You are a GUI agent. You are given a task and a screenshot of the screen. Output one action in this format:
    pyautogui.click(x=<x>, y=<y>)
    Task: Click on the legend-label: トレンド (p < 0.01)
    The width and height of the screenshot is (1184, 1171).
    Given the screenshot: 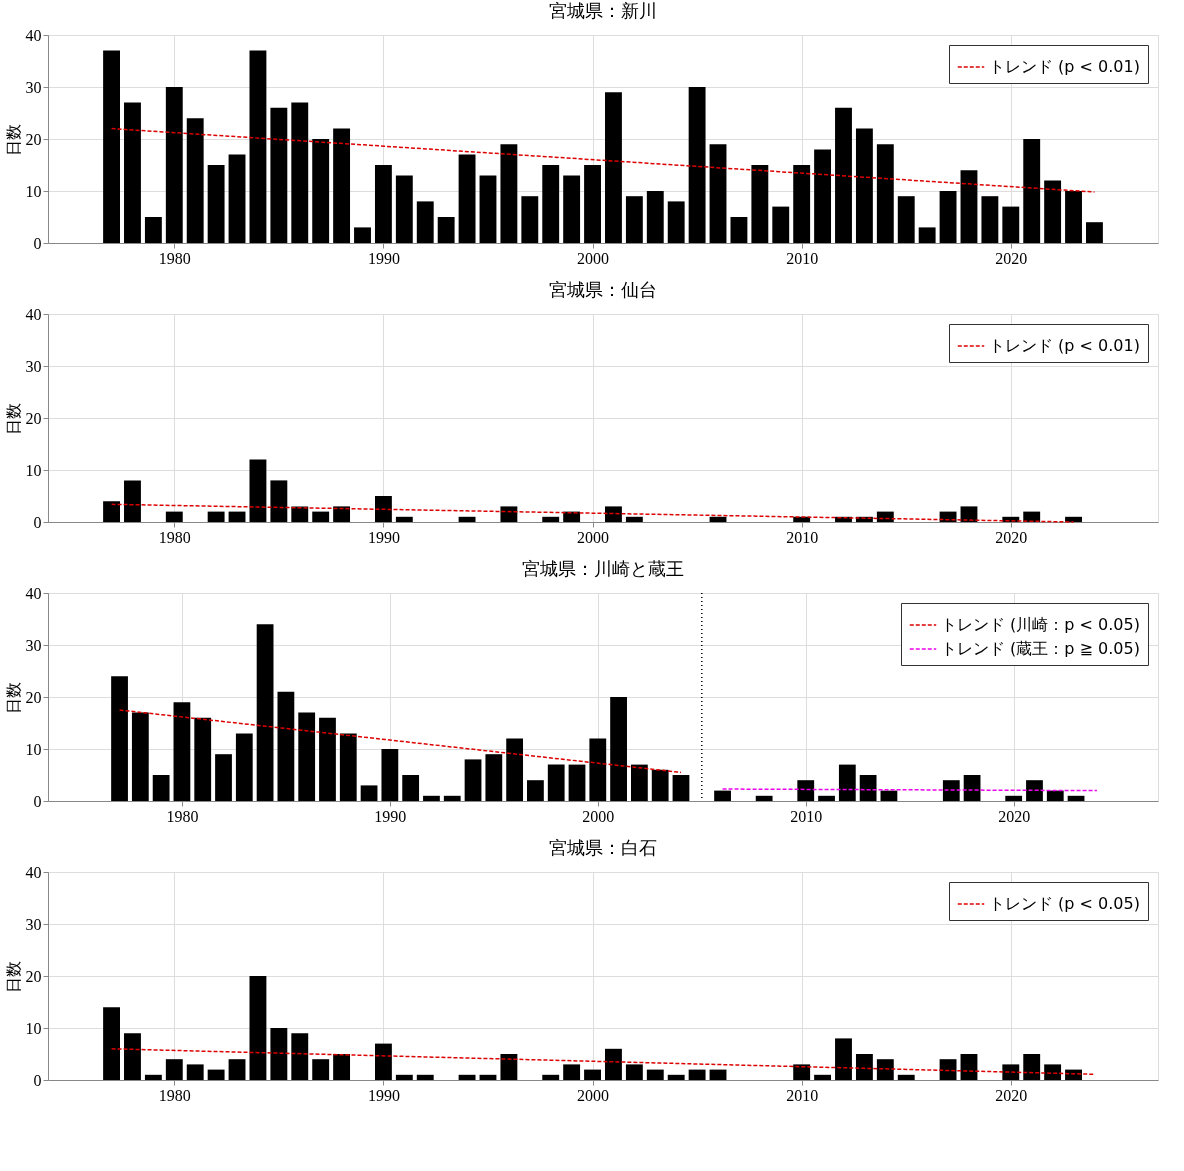 What is the action you would take?
    pyautogui.click(x=1064, y=345)
    